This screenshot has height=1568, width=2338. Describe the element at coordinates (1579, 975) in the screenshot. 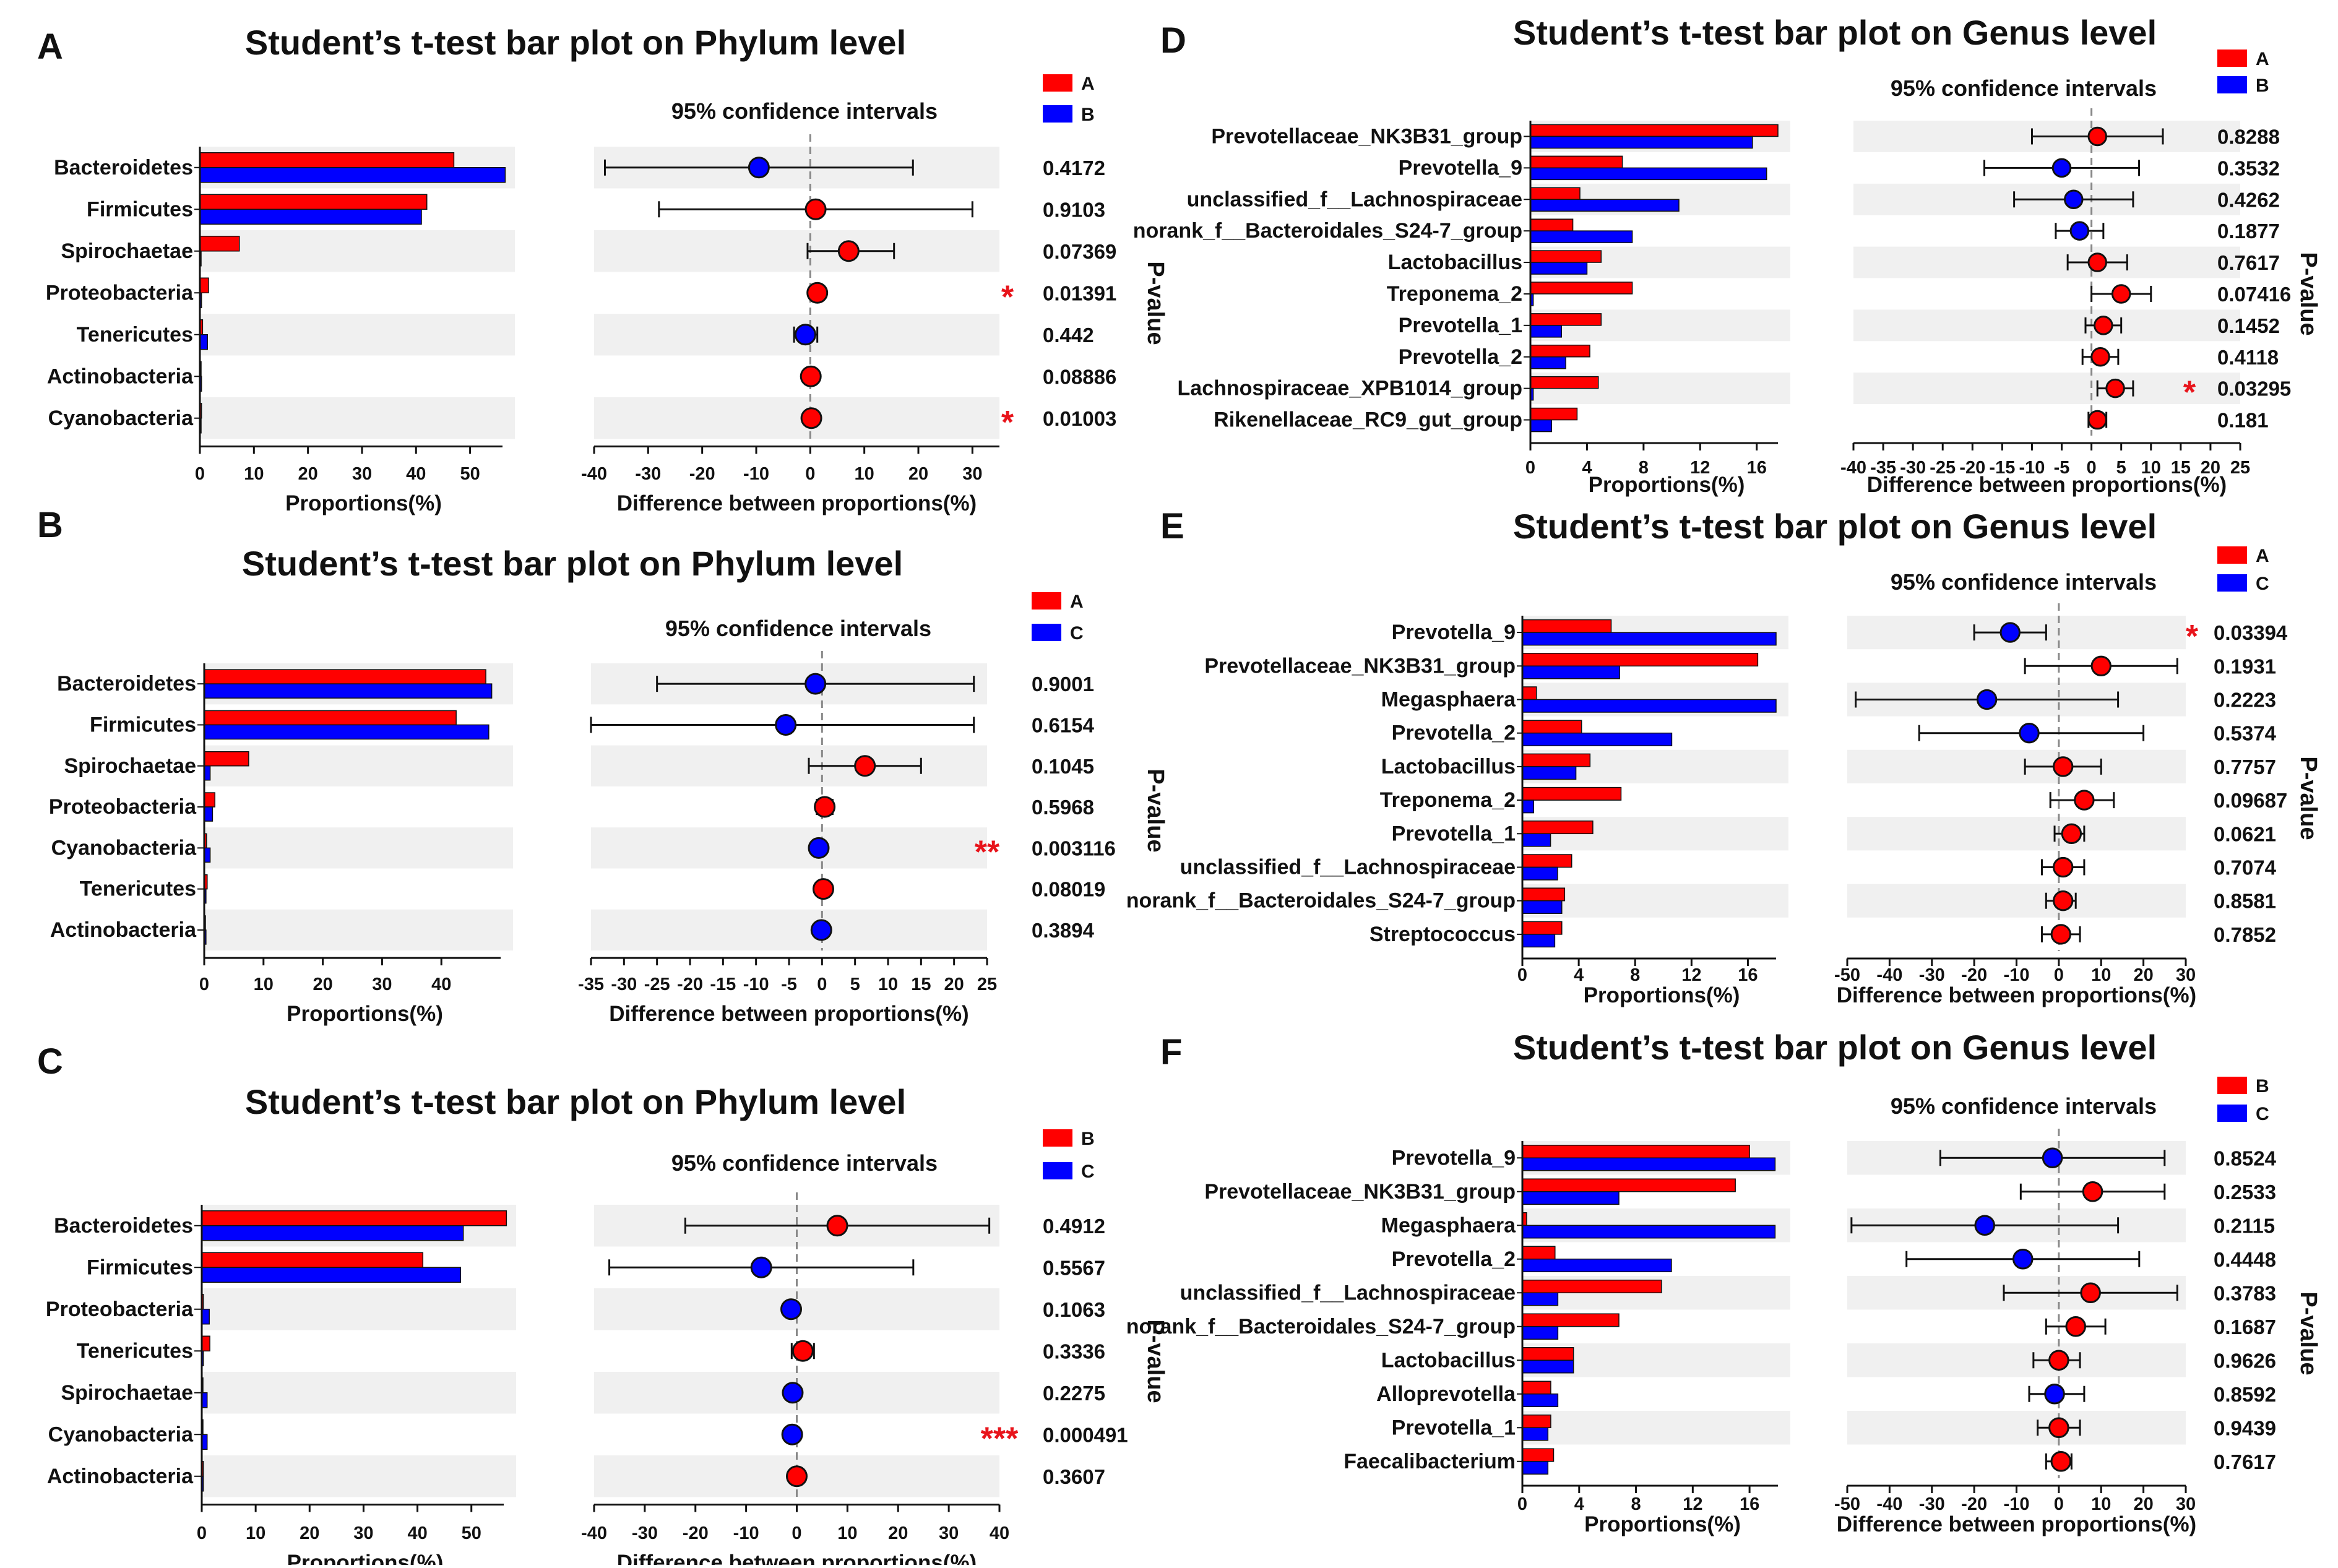

I see `bar-x-tick-label: 4` at that location.